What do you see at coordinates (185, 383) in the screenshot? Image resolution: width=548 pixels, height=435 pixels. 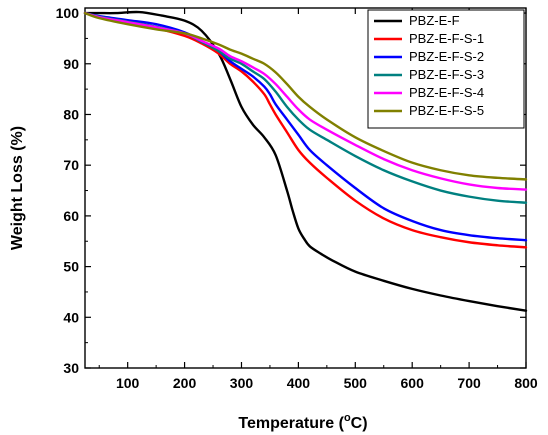 I see `x-tick-label: 200` at bounding box center [185, 383].